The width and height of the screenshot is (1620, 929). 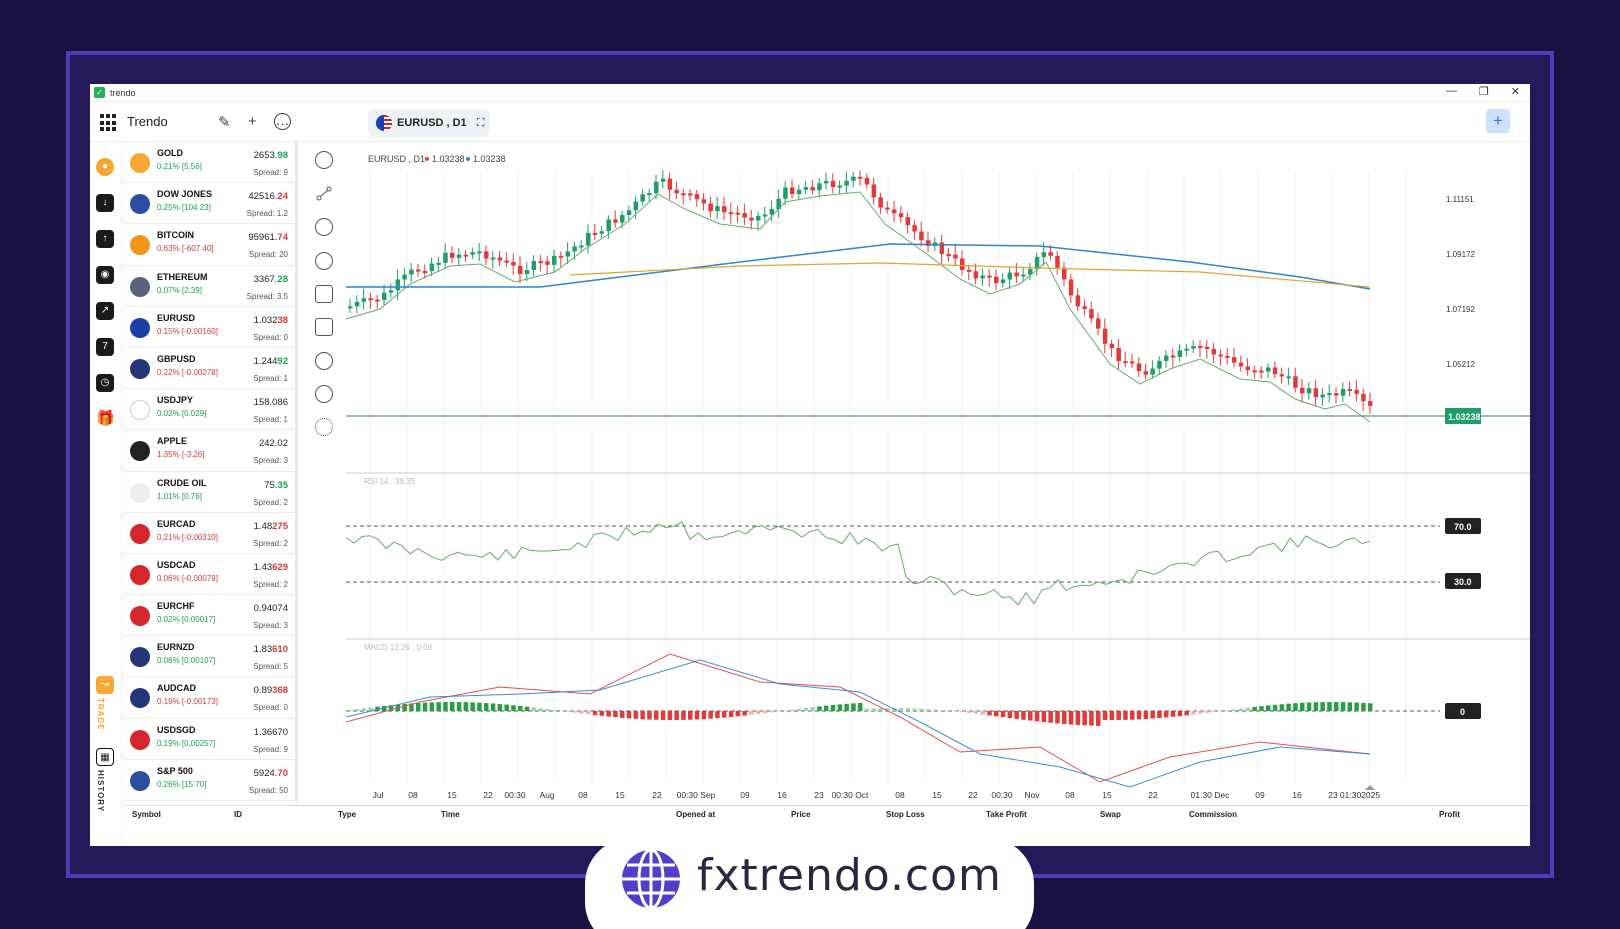 I want to click on gb-flag-icon, so click(x=140, y=368).